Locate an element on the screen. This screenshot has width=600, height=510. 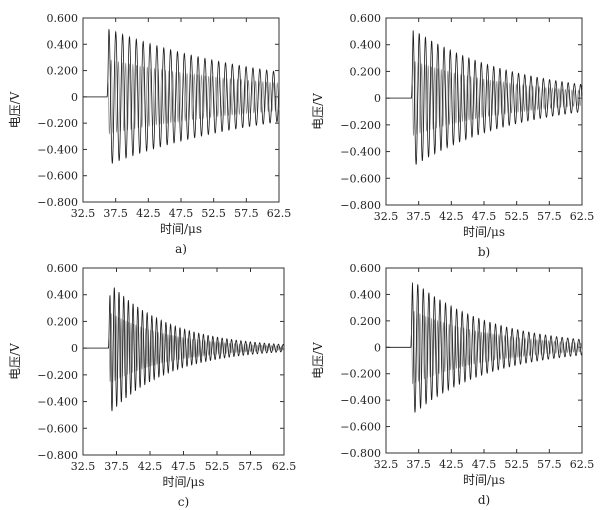
panel-label: c) is located at coordinates (183, 502).